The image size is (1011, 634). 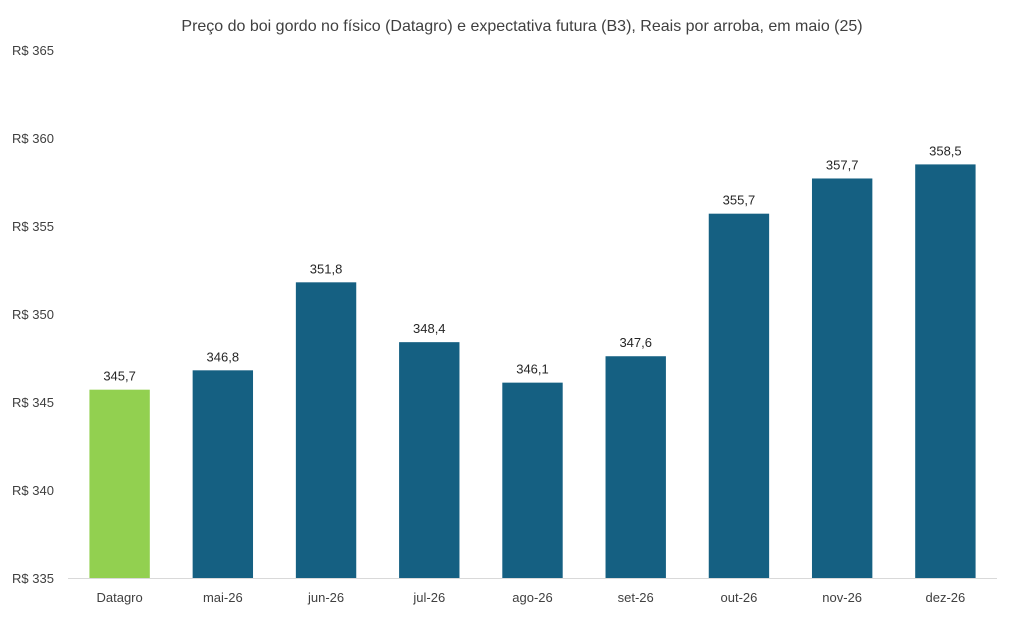 I want to click on x-tick-label: ago-26, so click(x=532, y=597).